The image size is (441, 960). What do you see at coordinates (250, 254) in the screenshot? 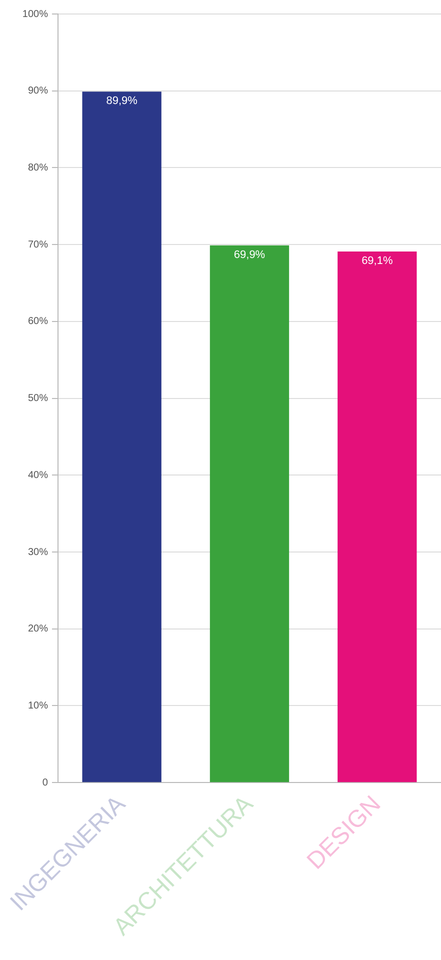
I see `data-label: 69,9%` at bounding box center [250, 254].